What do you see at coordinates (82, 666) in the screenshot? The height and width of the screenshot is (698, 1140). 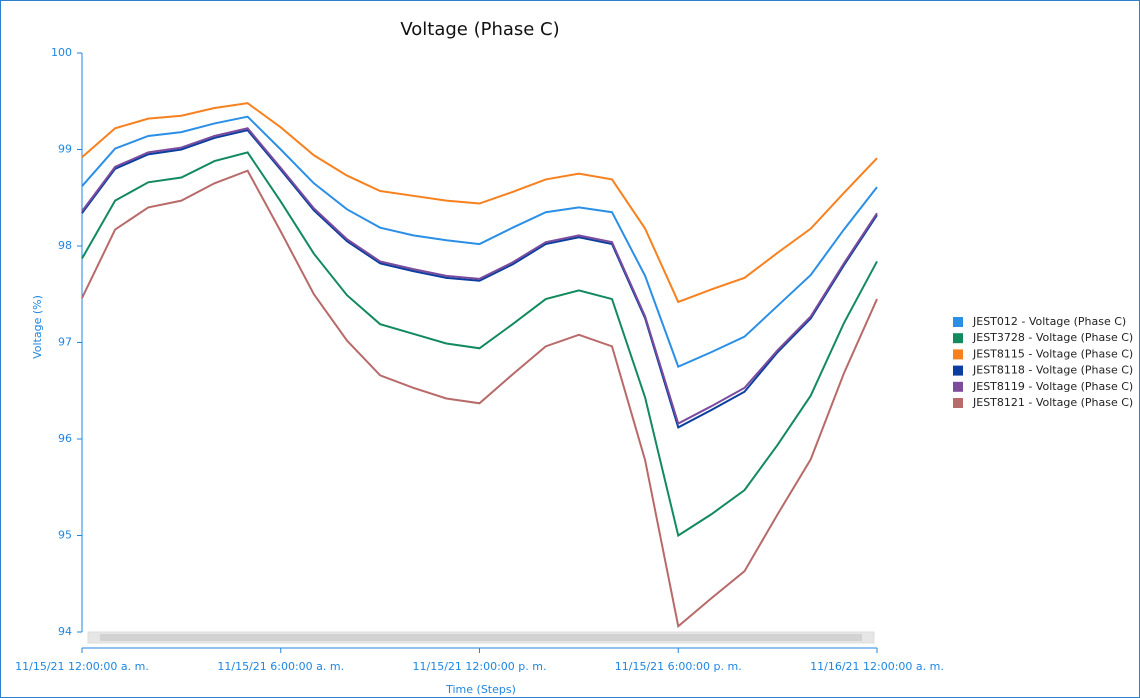 I see `x-tick-label: 11/15/21 12:00:00 a. m.` at bounding box center [82, 666].